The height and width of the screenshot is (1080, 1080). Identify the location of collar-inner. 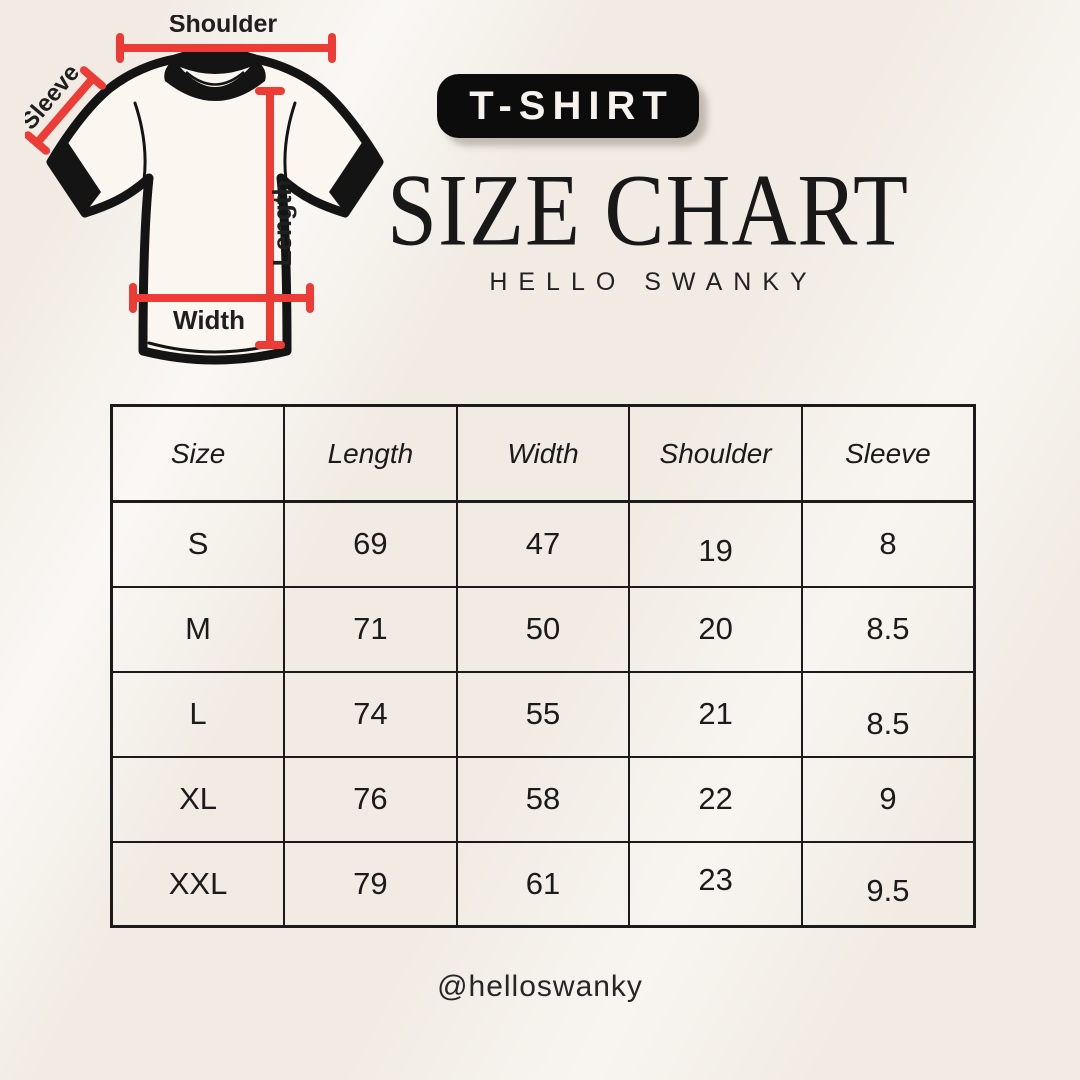
(215, 77).